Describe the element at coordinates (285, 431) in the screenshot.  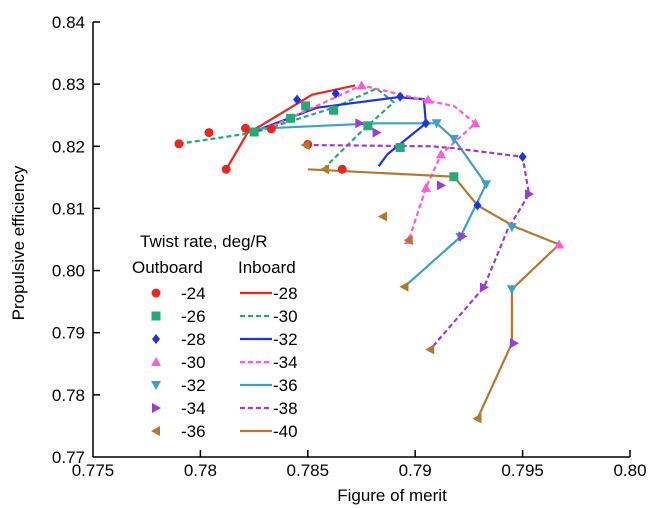
I see `legend-label-inboard: -40` at that location.